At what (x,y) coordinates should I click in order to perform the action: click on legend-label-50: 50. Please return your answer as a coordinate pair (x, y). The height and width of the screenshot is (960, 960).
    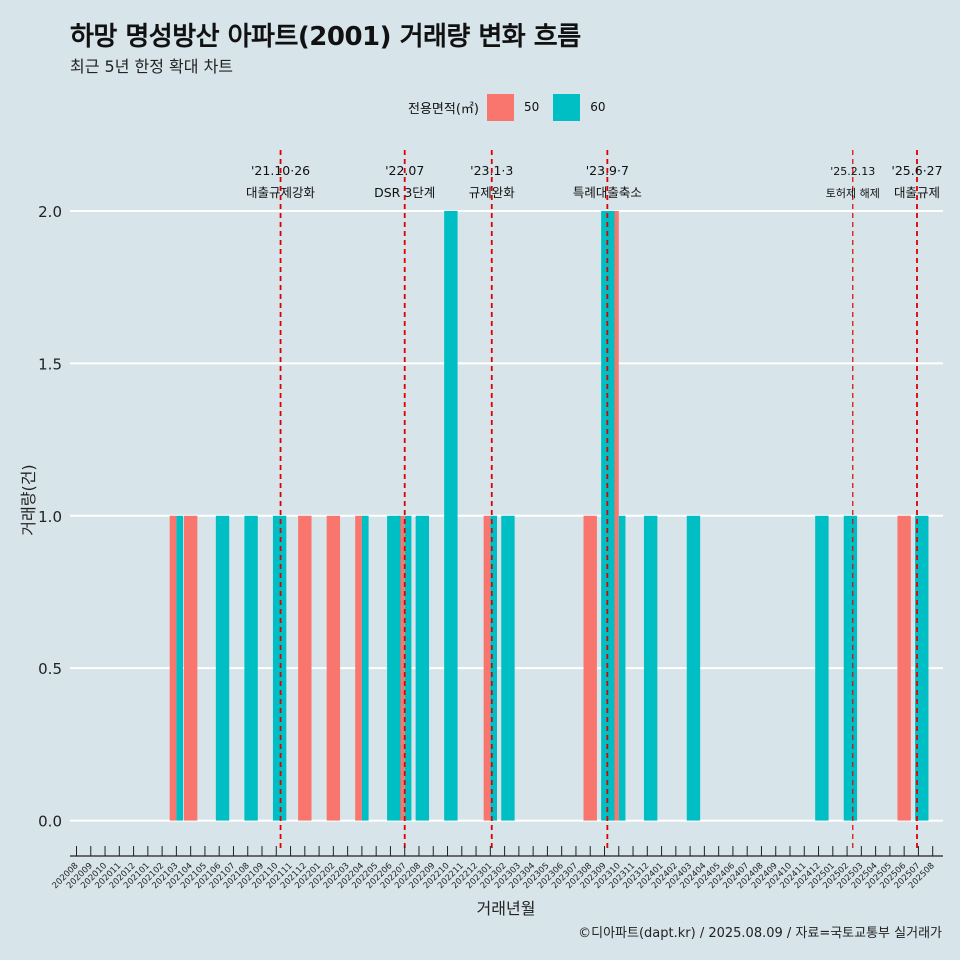
    Looking at the image, I should click on (531, 107).